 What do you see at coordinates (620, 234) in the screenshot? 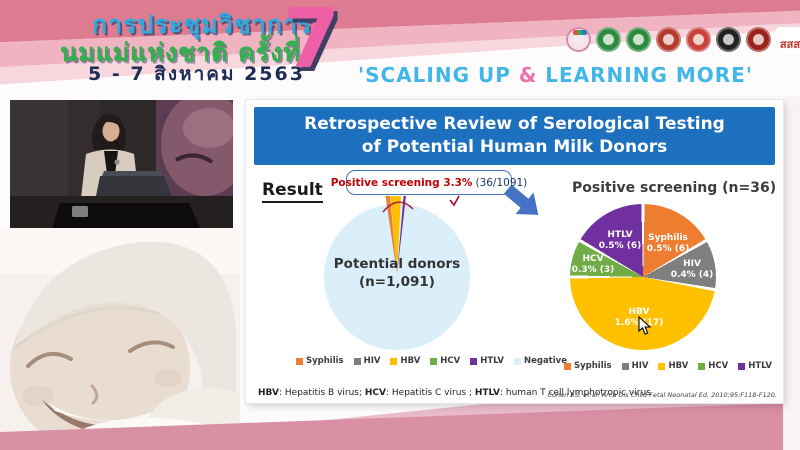
I see `pie-label-htlv-name: HTLV` at bounding box center [620, 234].